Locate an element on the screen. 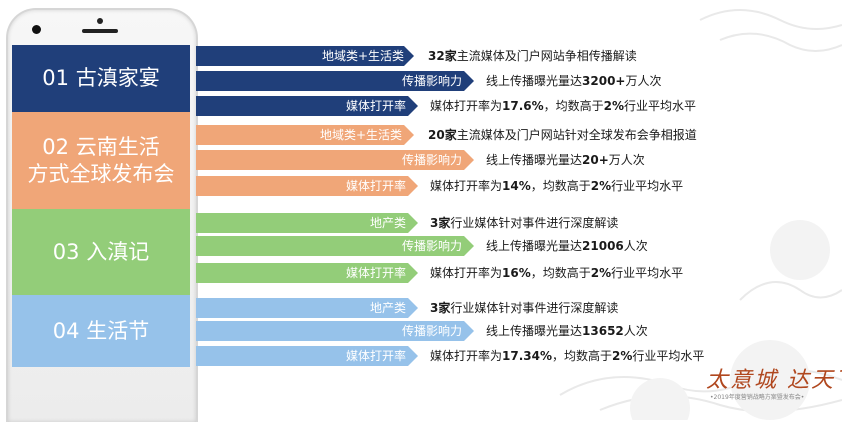  event-block-4: 04 生活节 is located at coordinates (101, 331).